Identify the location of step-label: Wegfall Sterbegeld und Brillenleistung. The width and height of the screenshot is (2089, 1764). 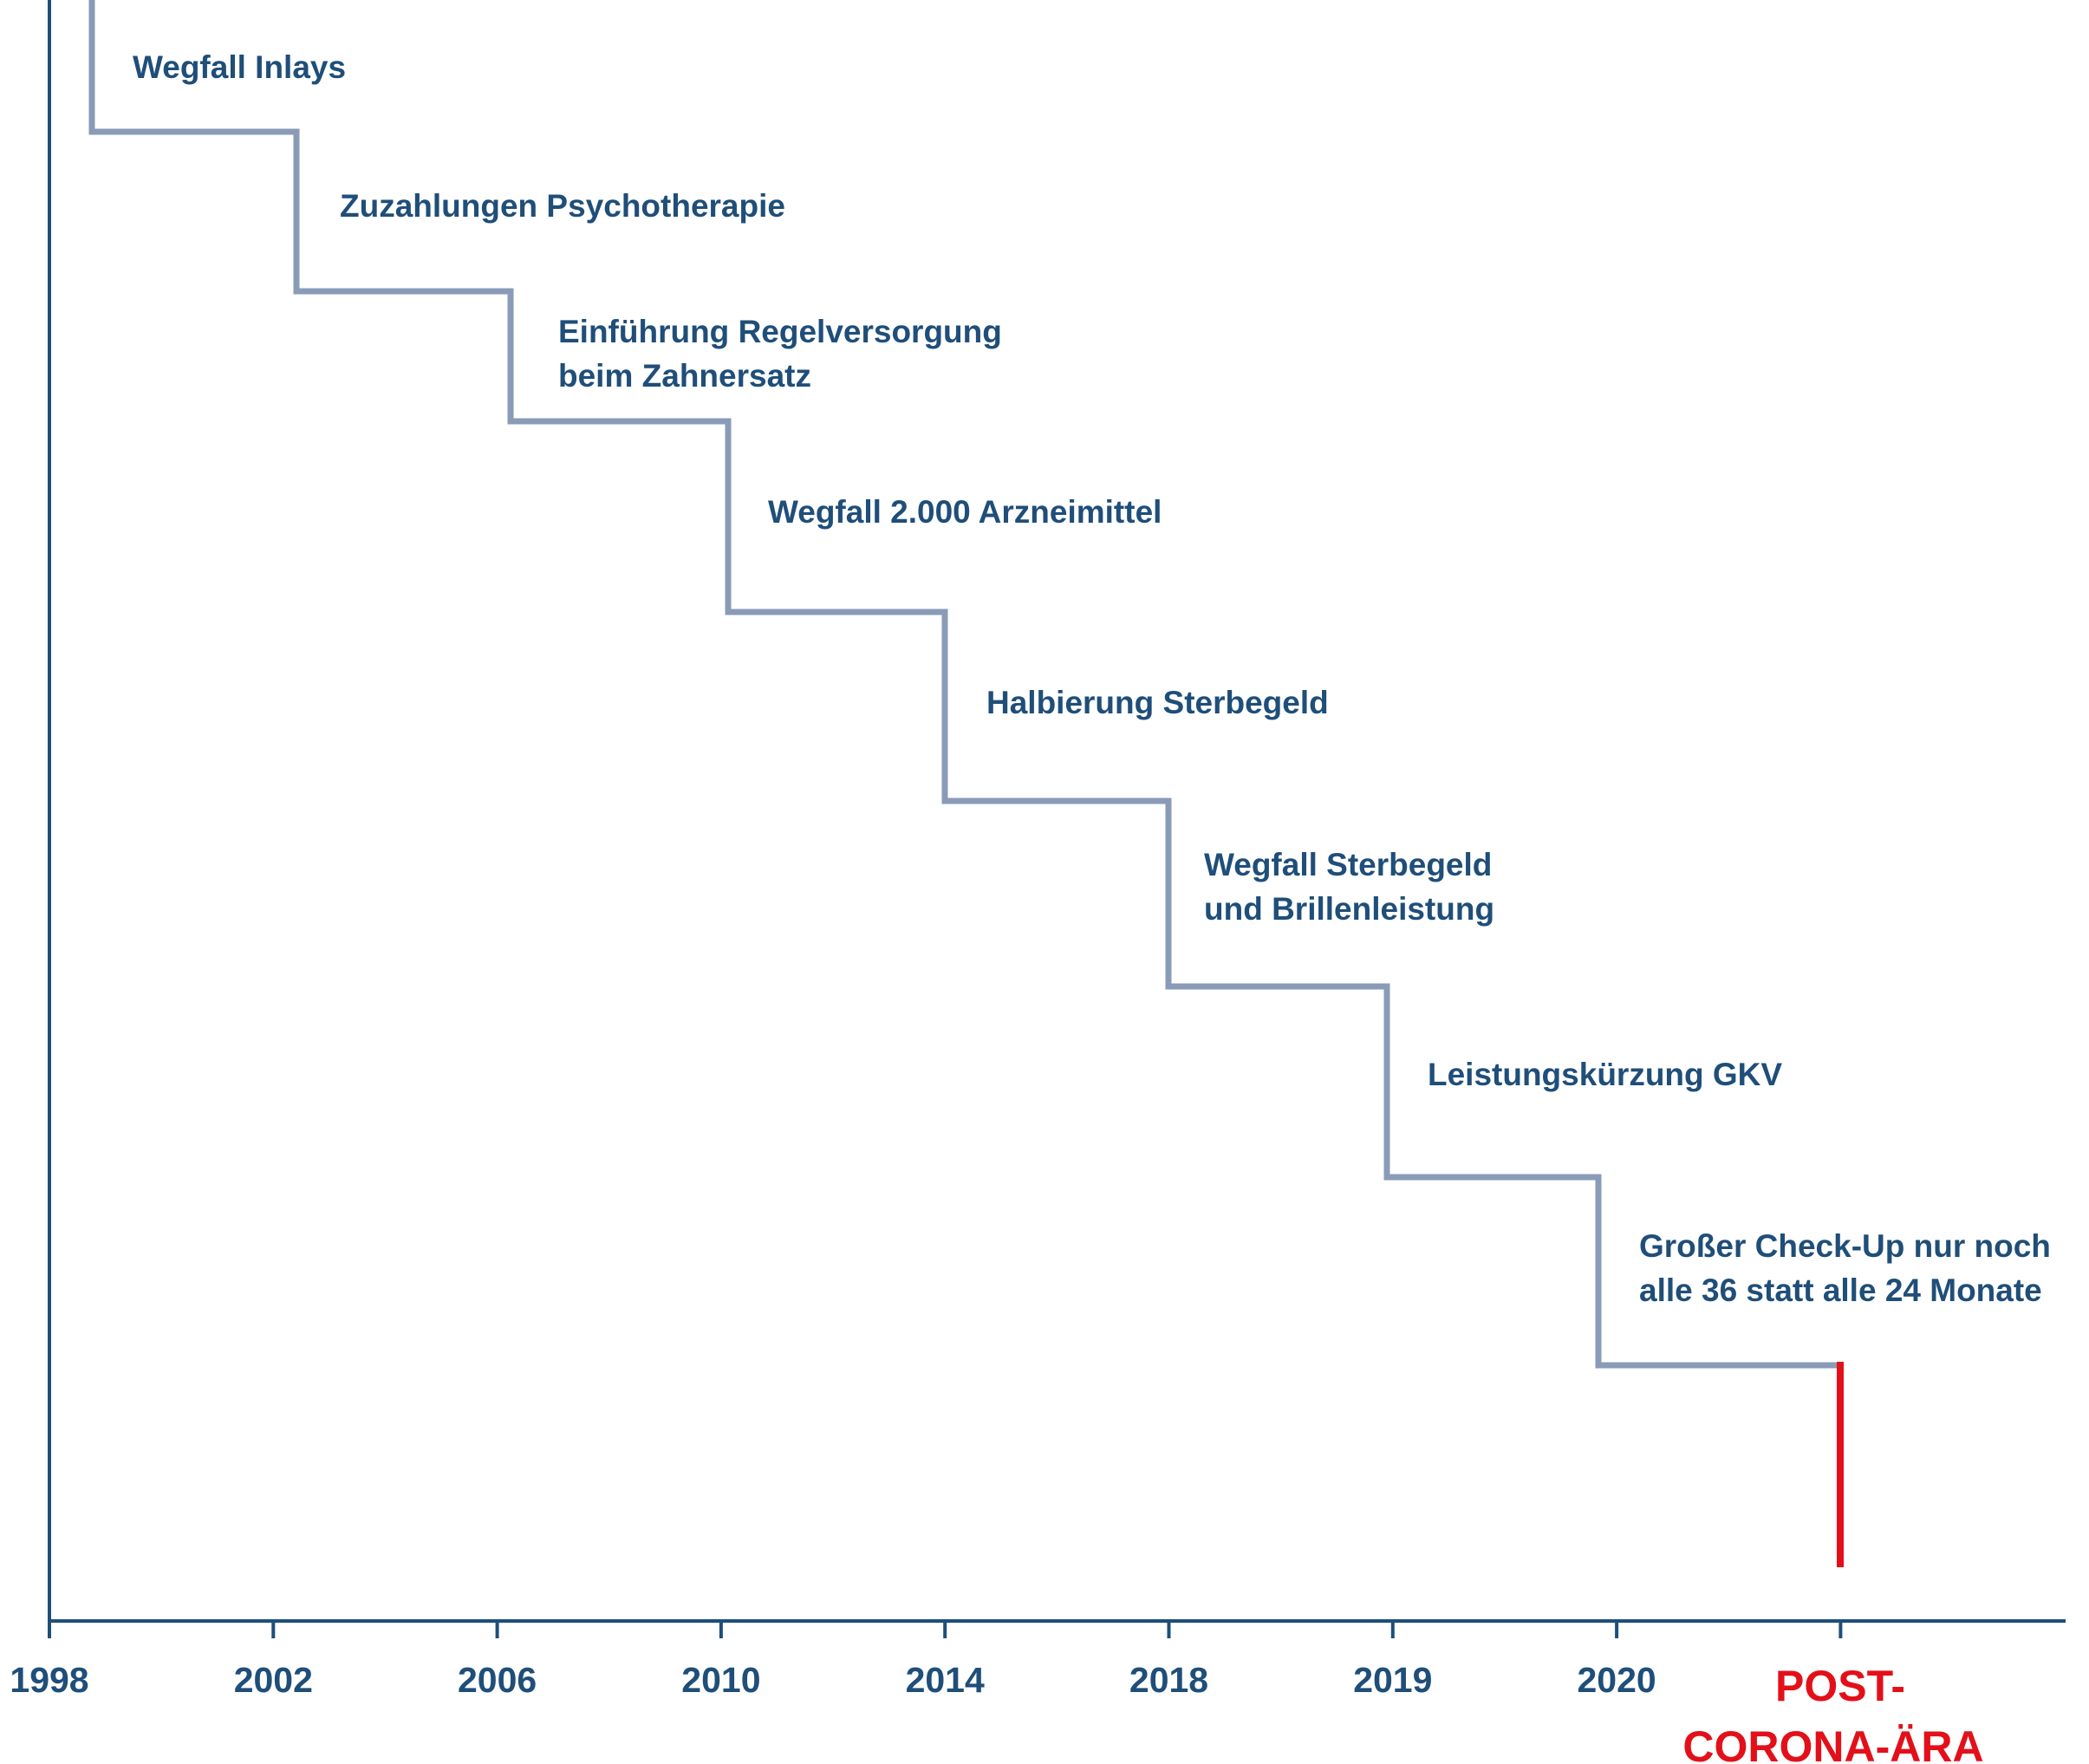
(1349, 887).